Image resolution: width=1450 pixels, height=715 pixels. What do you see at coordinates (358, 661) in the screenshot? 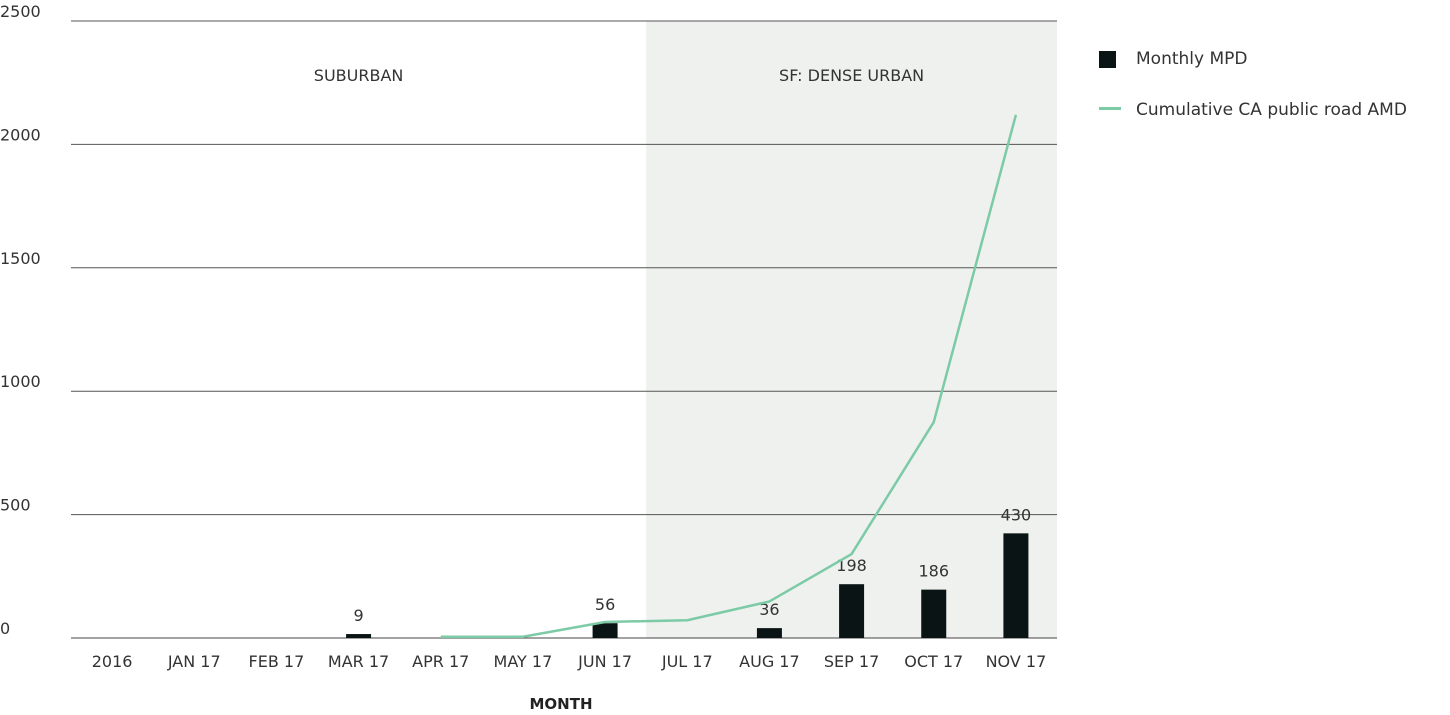
I see `x-tick-label-3: MAR 17` at bounding box center [358, 661].